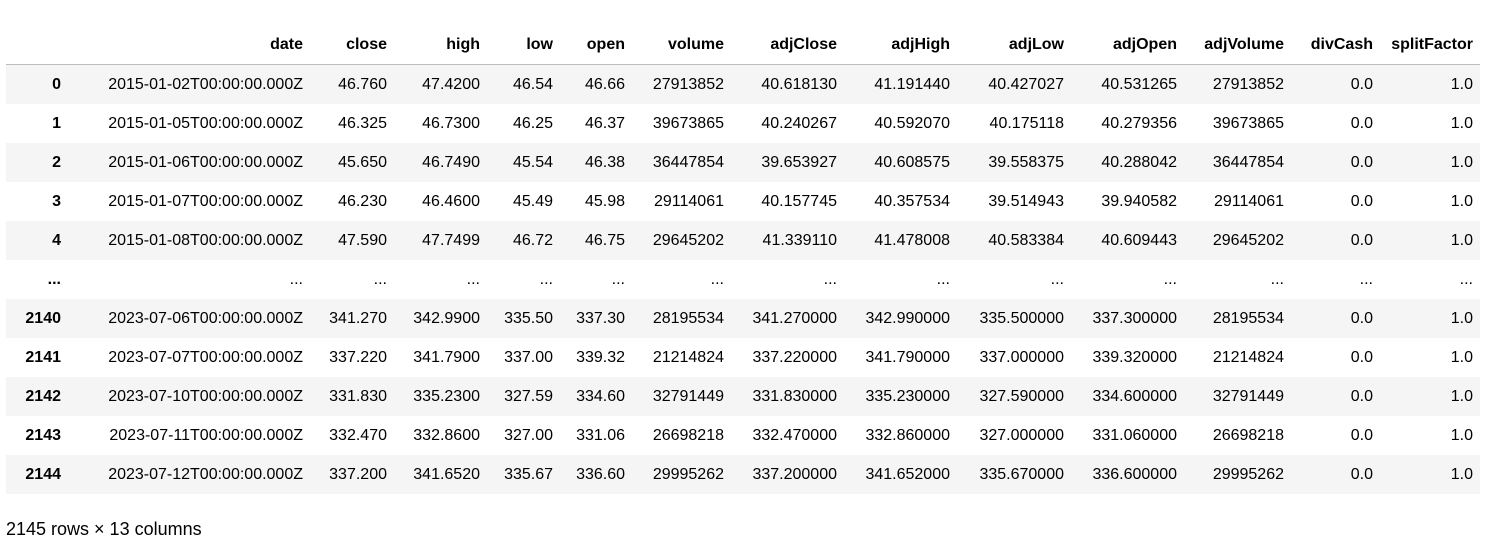 The image size is (1503, 557). I want to click on column-header-adjOpen: adjOpen, so click(1127, 45).